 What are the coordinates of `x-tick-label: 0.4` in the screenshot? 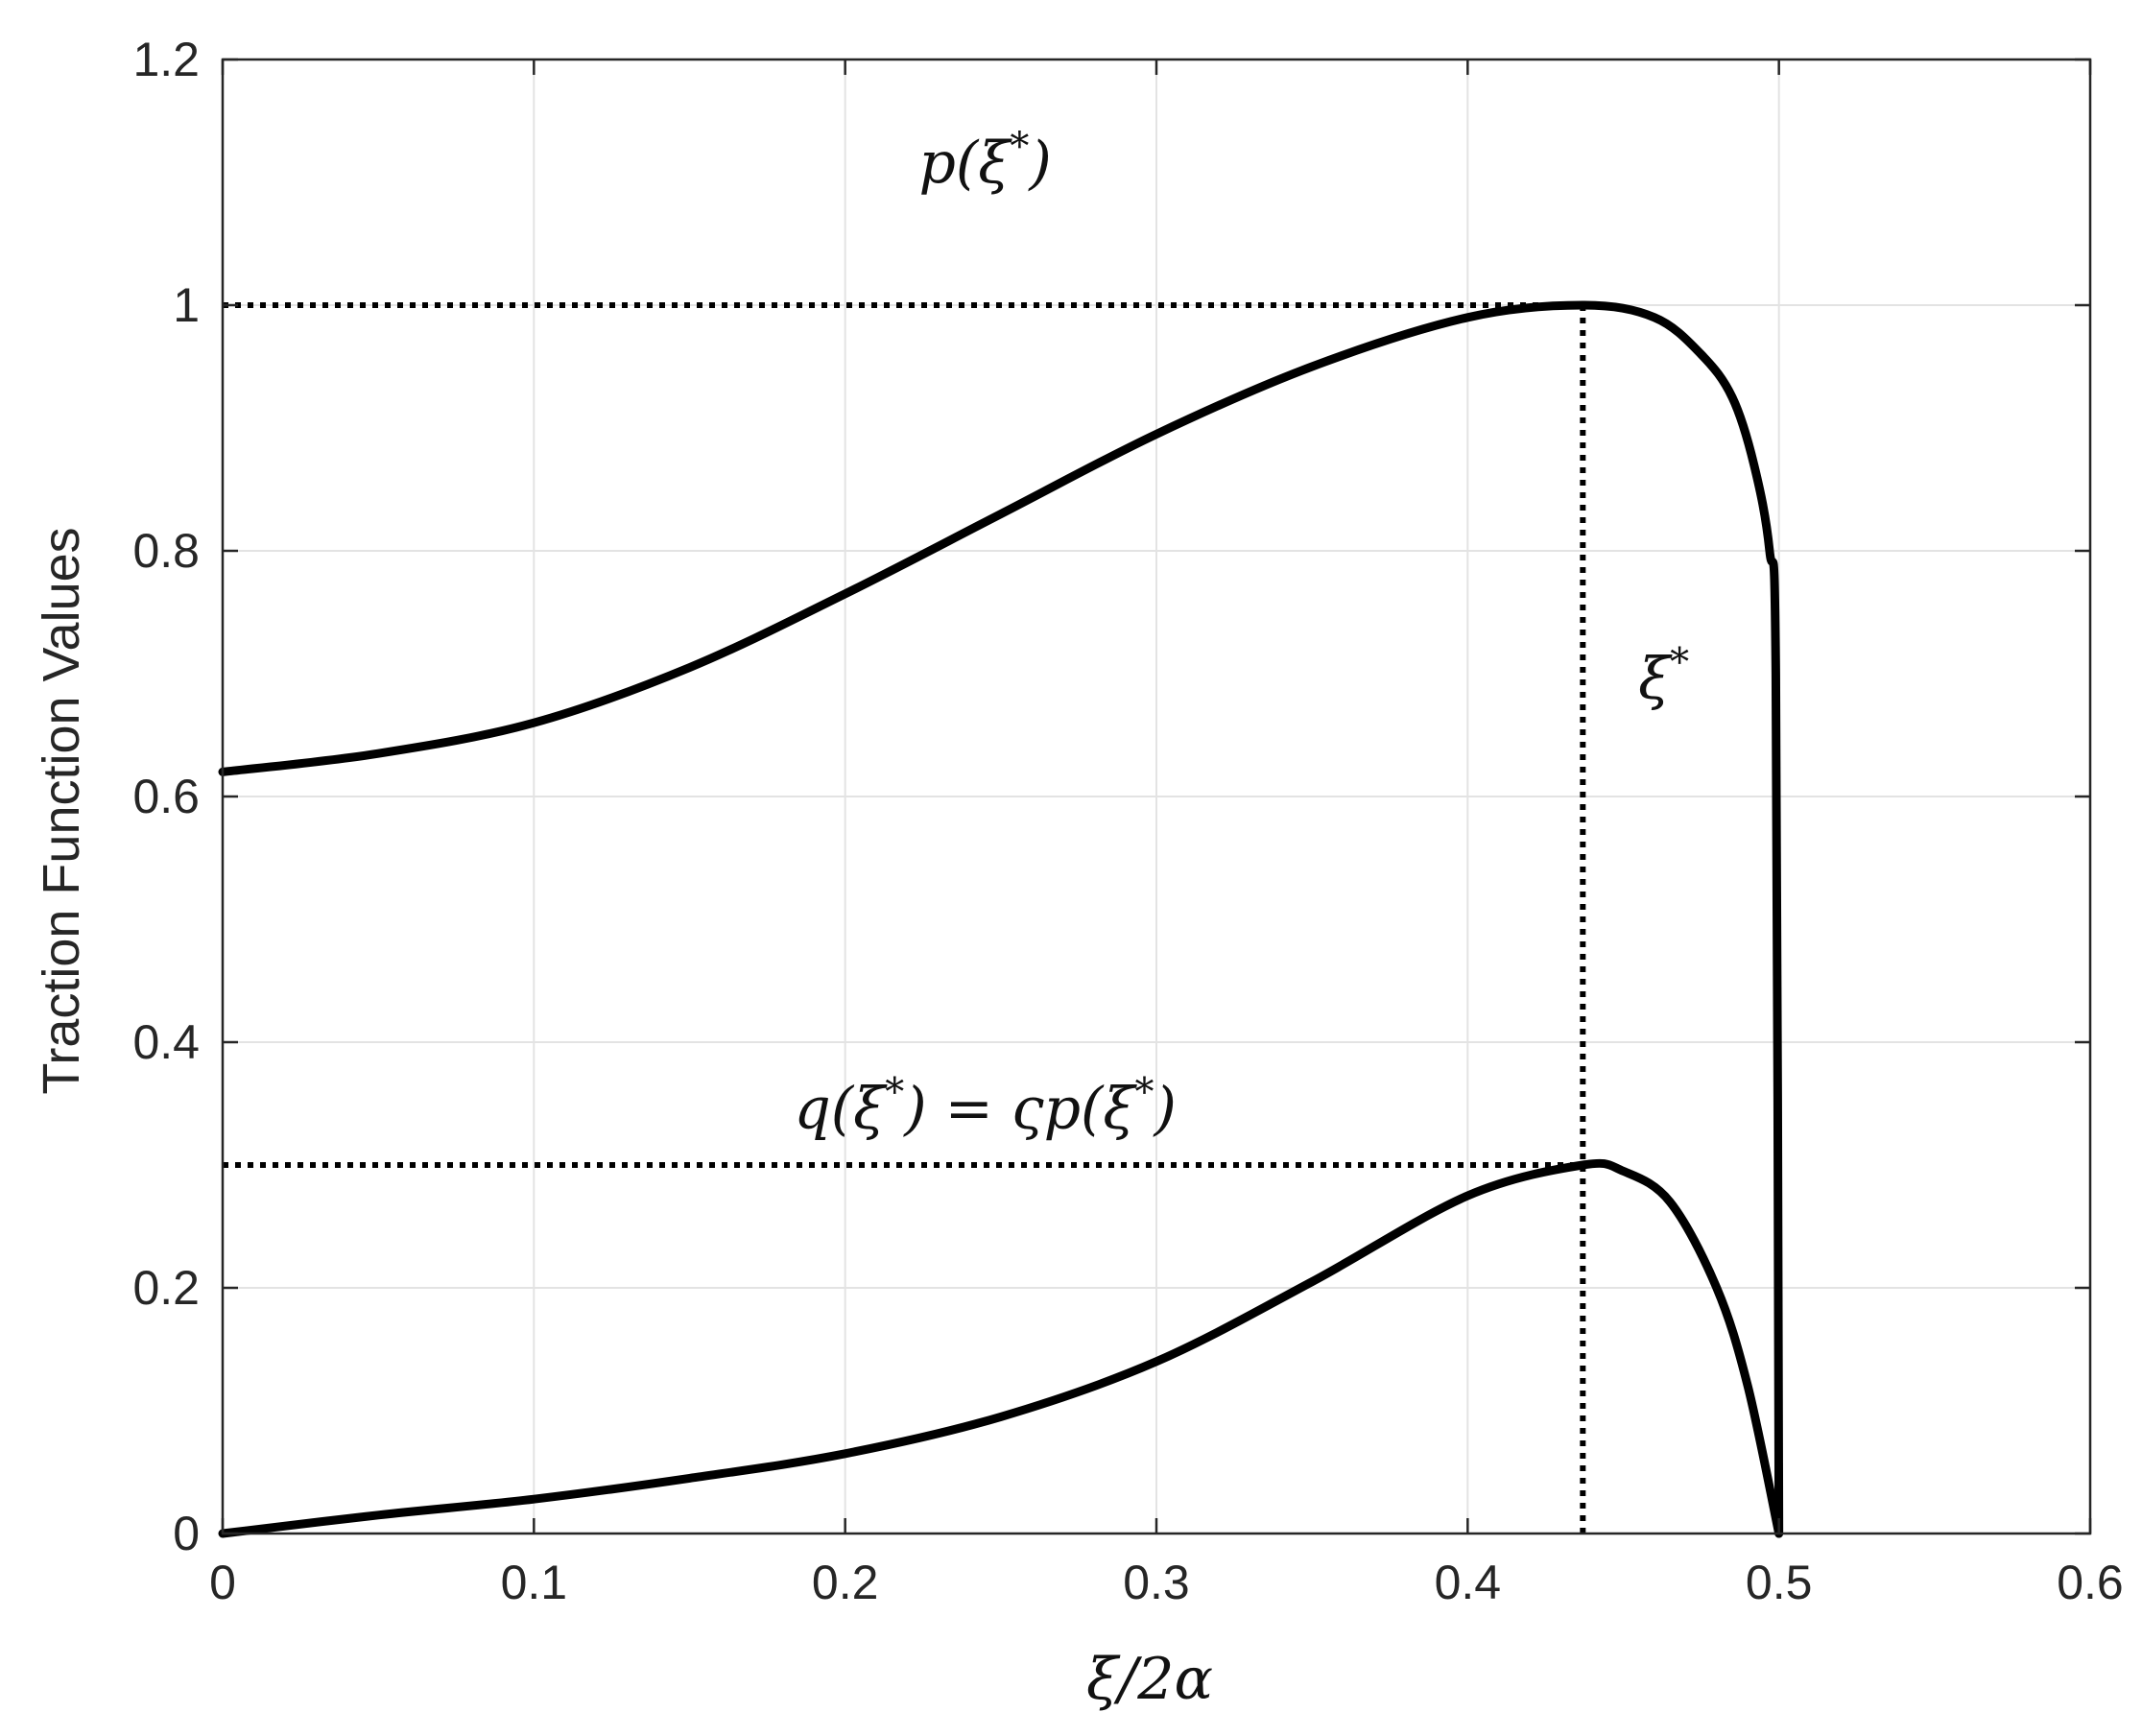 It's located at (1469, 1582).